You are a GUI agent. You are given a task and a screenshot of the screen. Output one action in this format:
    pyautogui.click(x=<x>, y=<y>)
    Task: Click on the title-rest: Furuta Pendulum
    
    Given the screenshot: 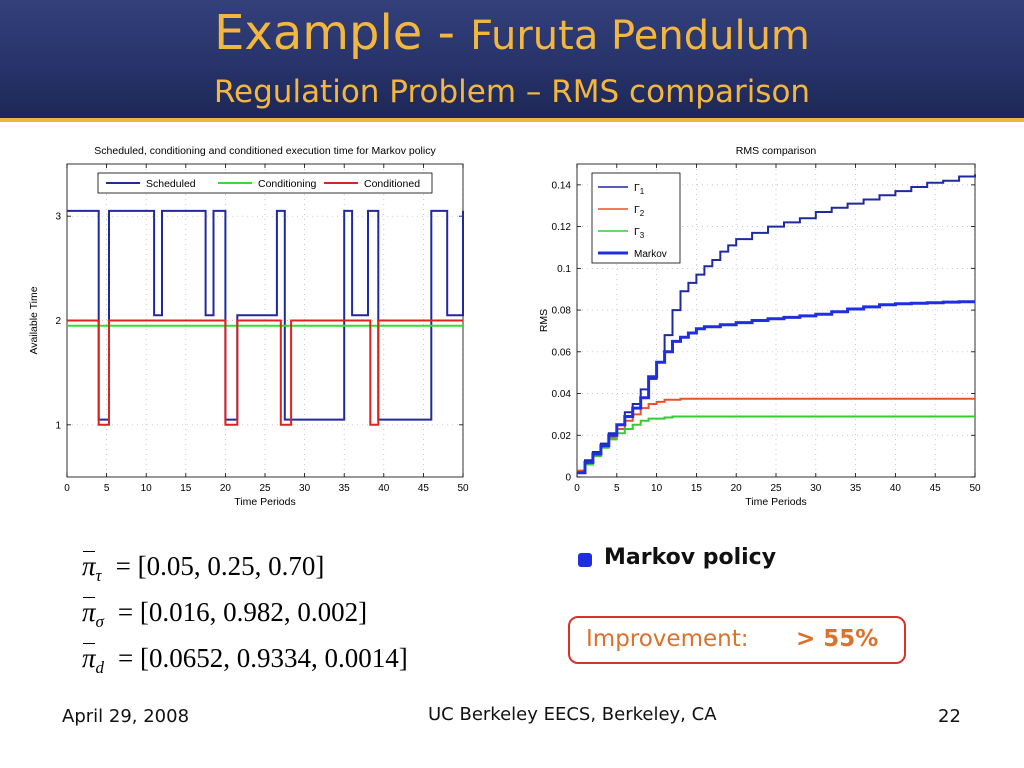 What is the action you would take?
    pyautogui.click(x=640, y=36)
    